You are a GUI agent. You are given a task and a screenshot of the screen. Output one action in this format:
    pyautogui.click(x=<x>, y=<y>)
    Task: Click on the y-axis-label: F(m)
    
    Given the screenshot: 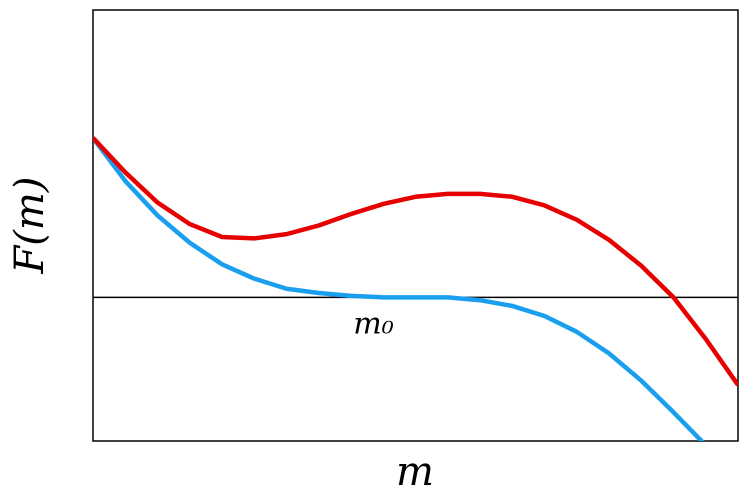 What is the action you would take?
    pyautogui.click(x=30, y=226)
    